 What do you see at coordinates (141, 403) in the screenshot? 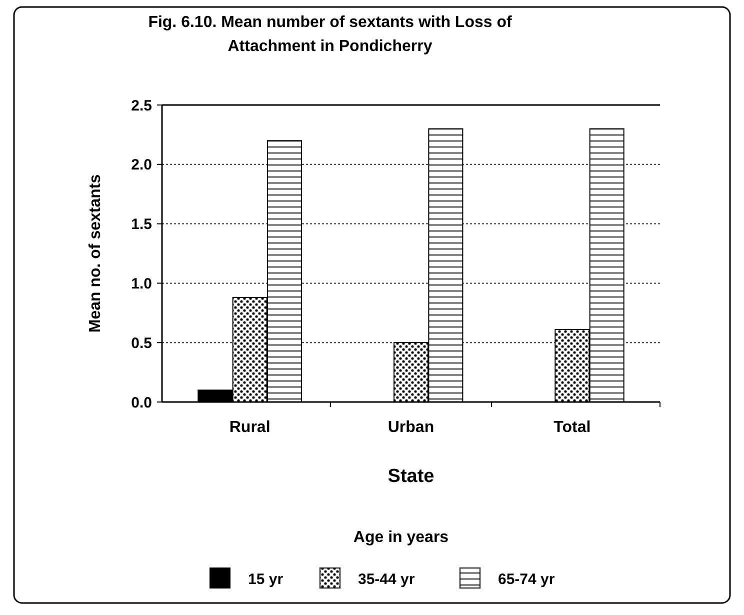
I see `y-tick-label: 0.0` at bounding box center [141, 403].